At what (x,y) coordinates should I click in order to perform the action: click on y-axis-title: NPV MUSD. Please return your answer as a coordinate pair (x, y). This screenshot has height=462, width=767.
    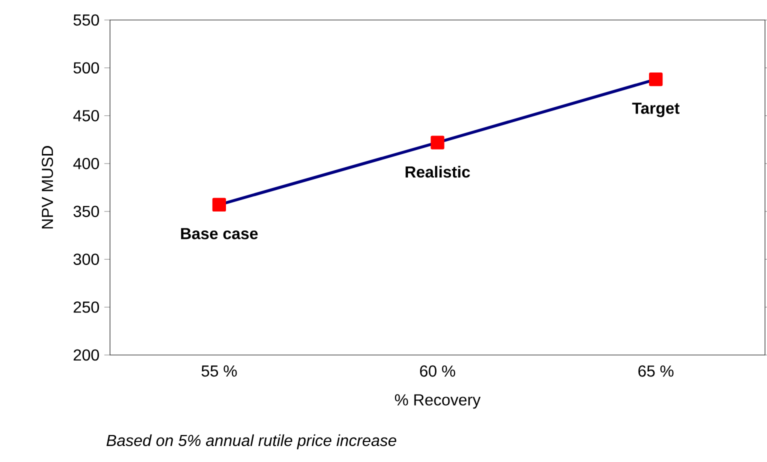
    Looking at the image, I should click on (48, 187).